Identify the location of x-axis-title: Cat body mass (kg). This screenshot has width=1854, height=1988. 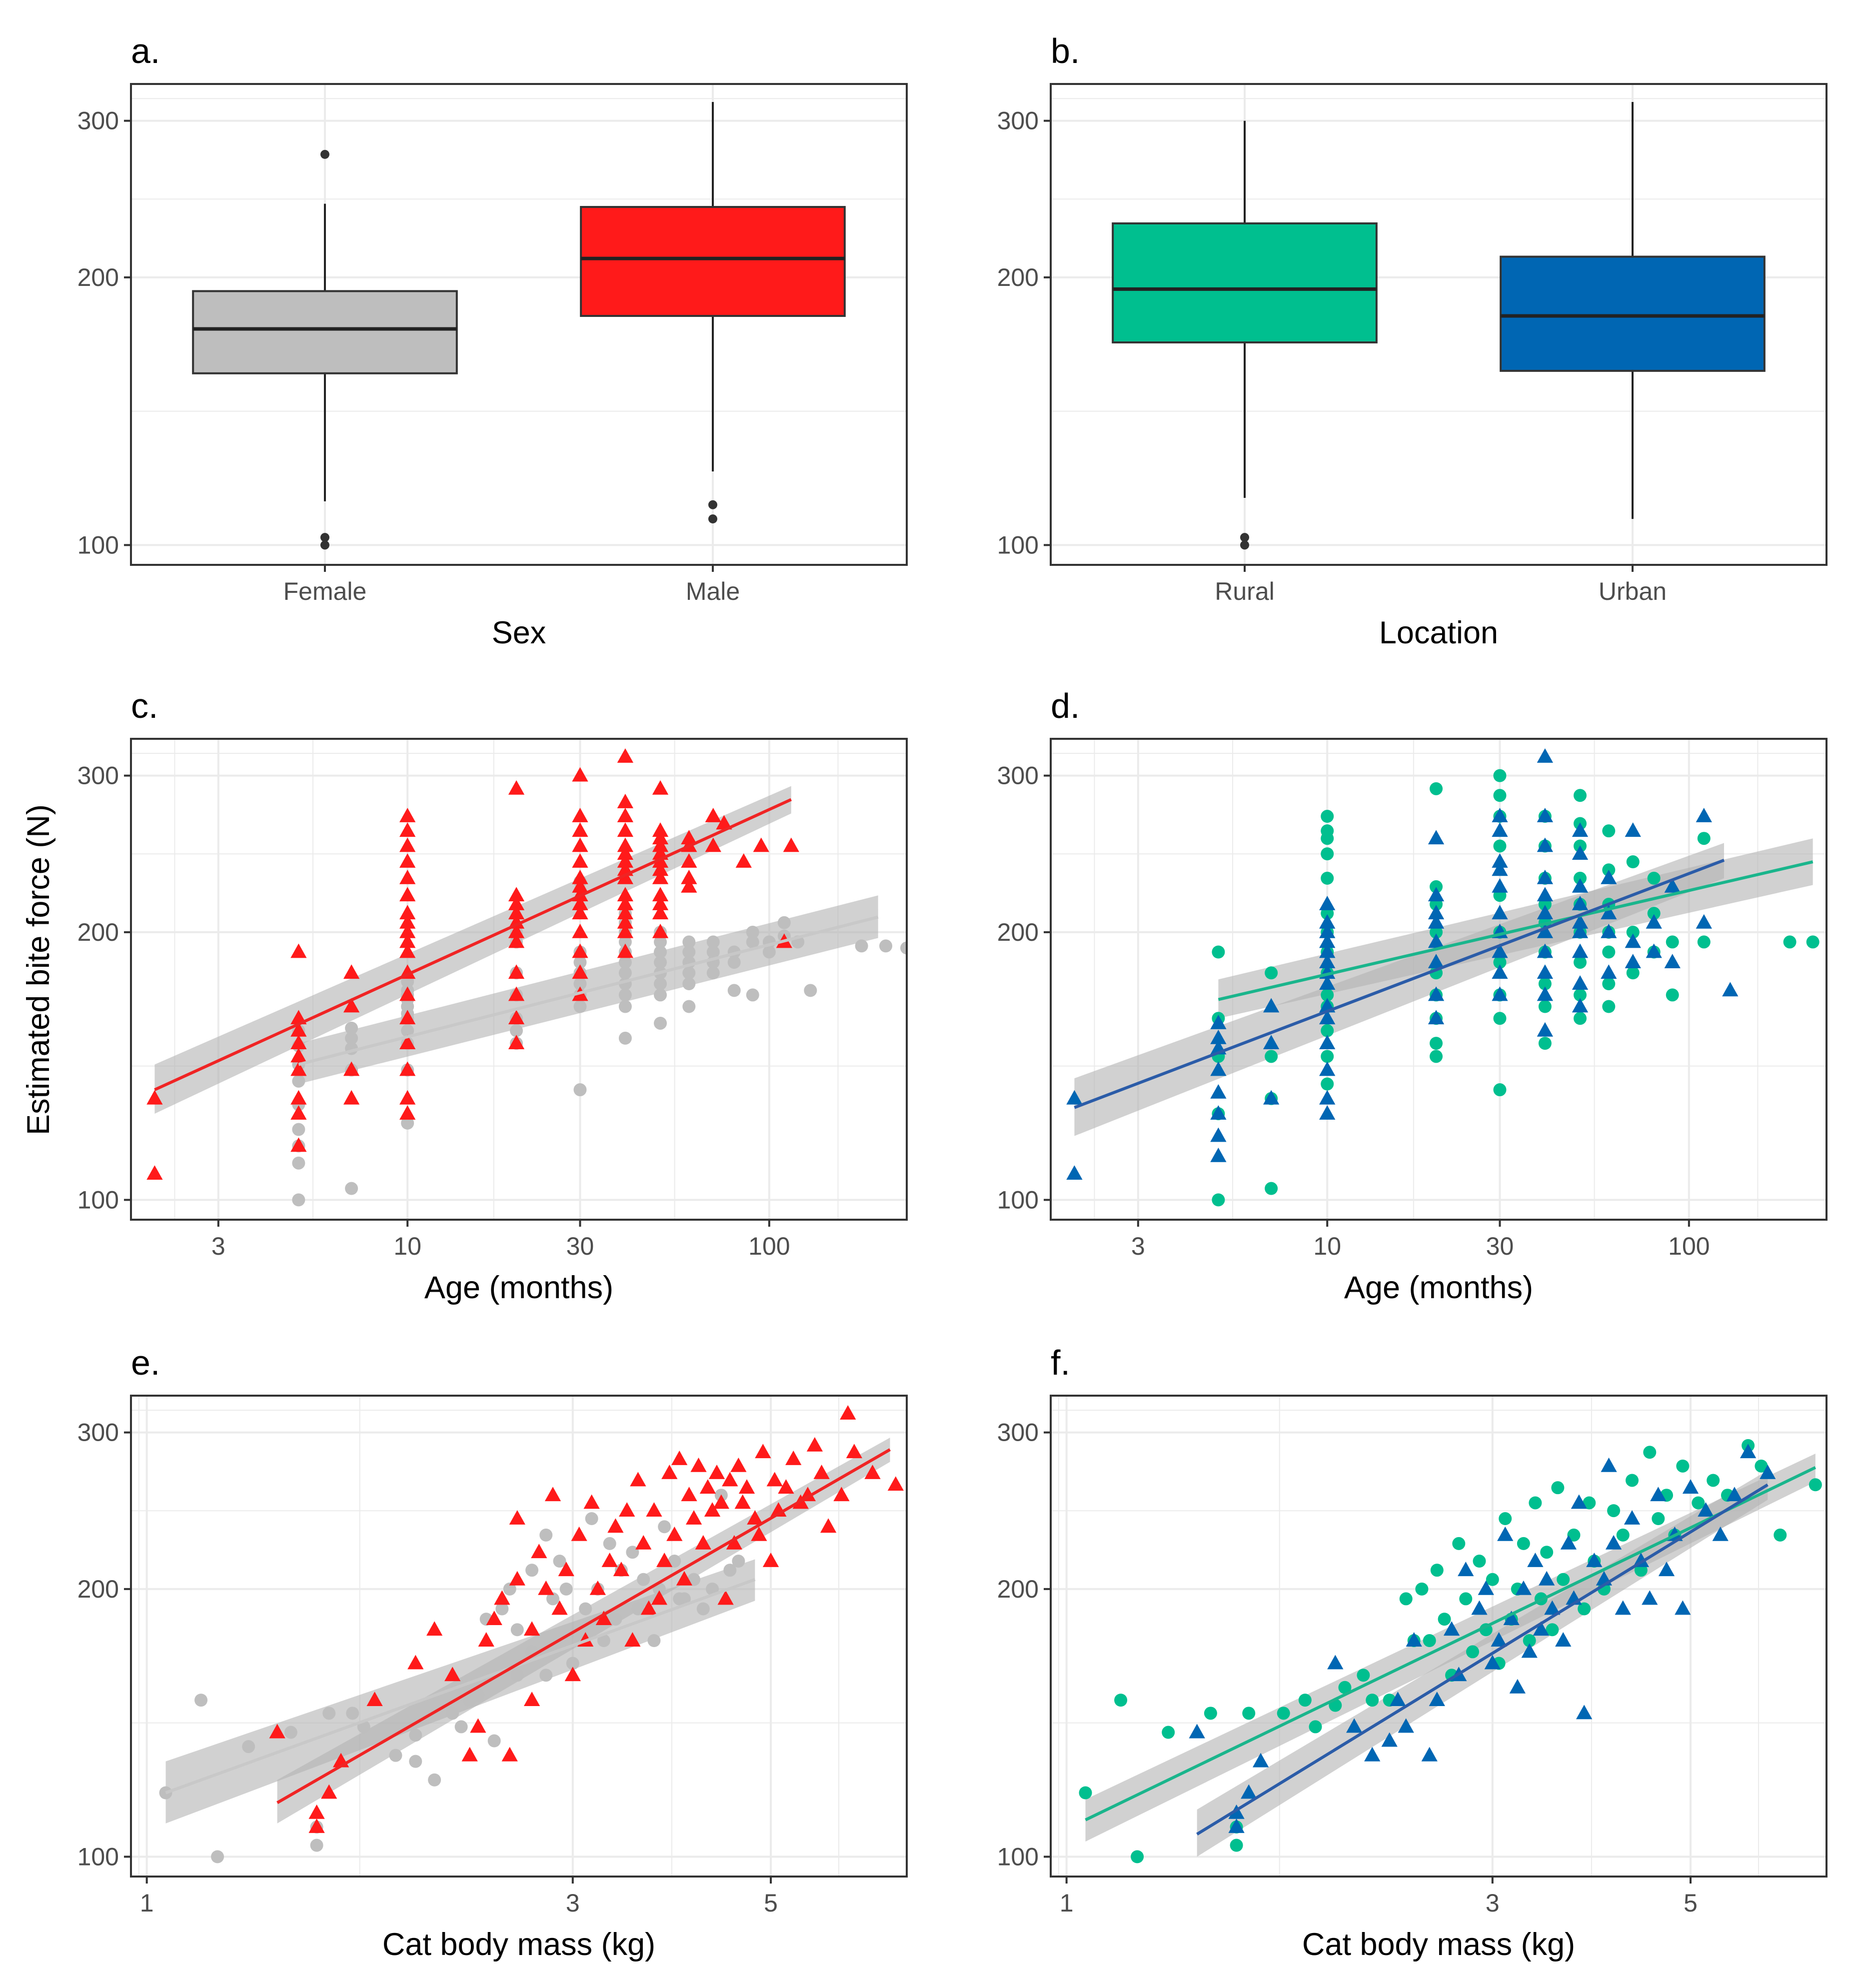
(1439, 1945).